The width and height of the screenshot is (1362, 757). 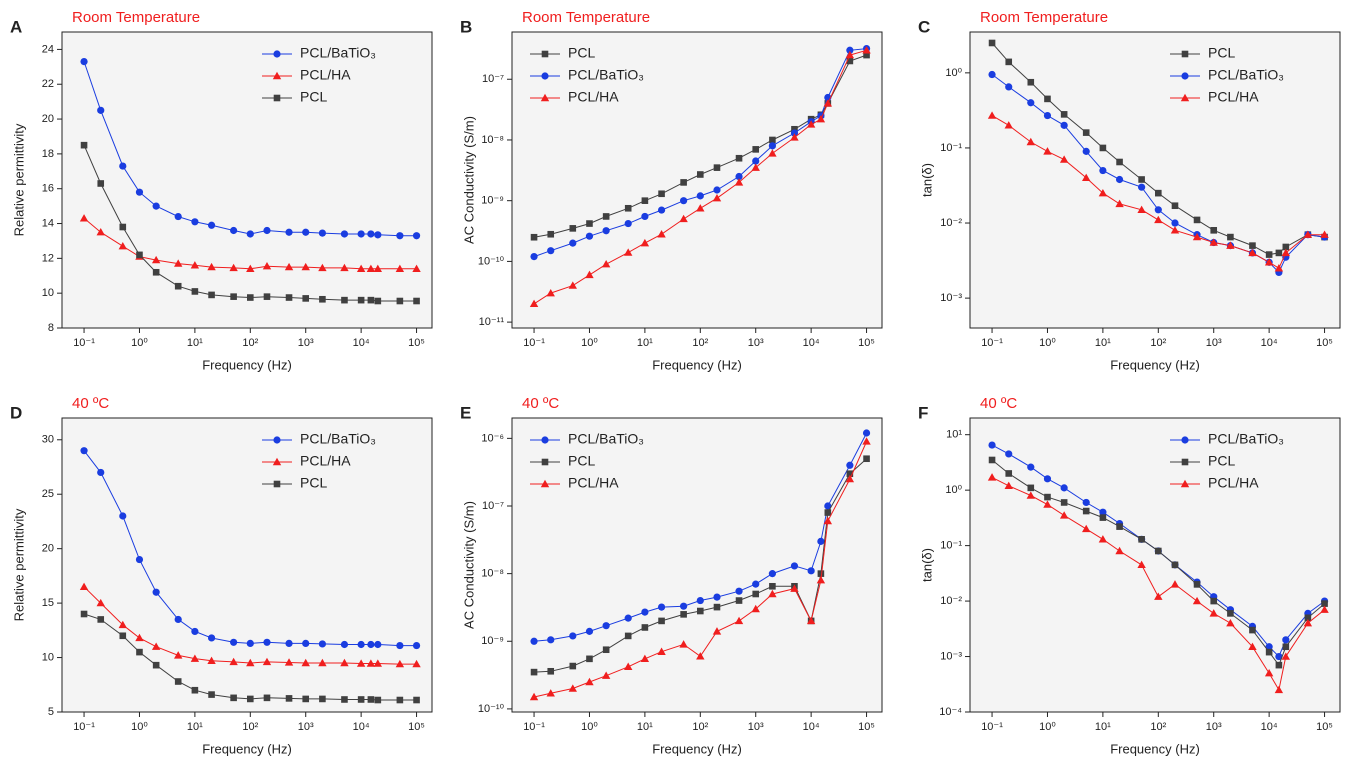 I want to click on x-tick-label: 10⁴, so click(x=1269, y=343).